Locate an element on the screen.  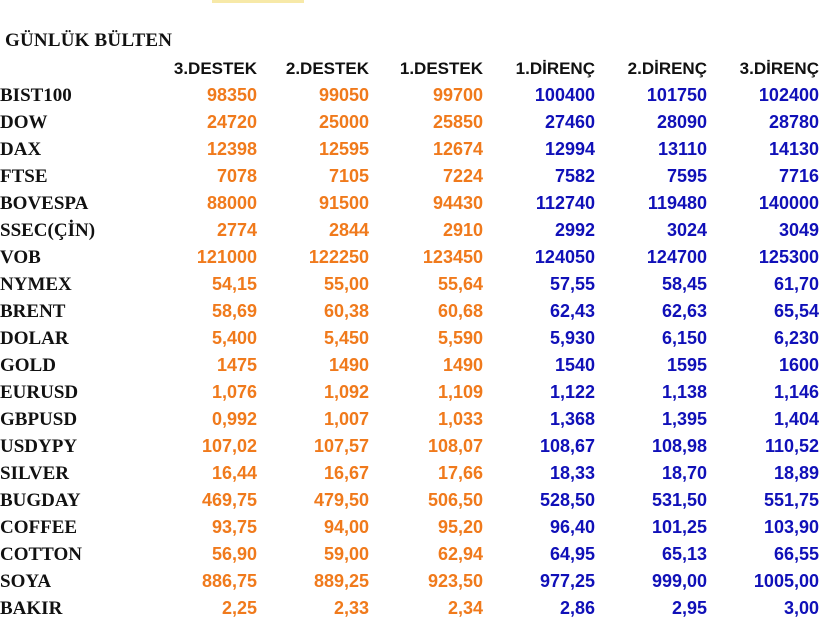
value-support-3: 88000 is located at coordinates (231, 203).